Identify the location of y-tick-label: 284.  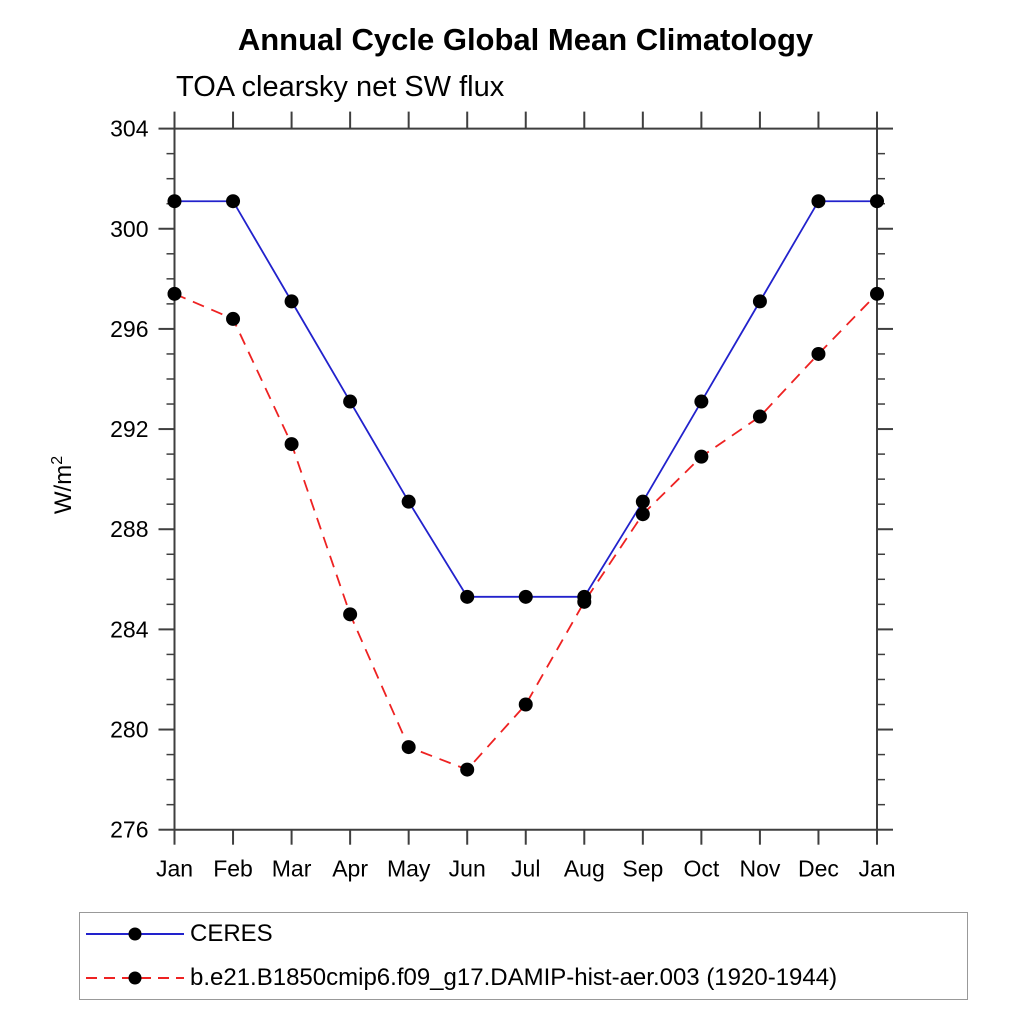
(129, 629).